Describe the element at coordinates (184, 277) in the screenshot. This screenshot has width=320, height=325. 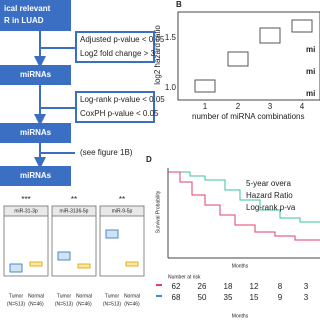
I see `risk-title: Number at risk` at that location.